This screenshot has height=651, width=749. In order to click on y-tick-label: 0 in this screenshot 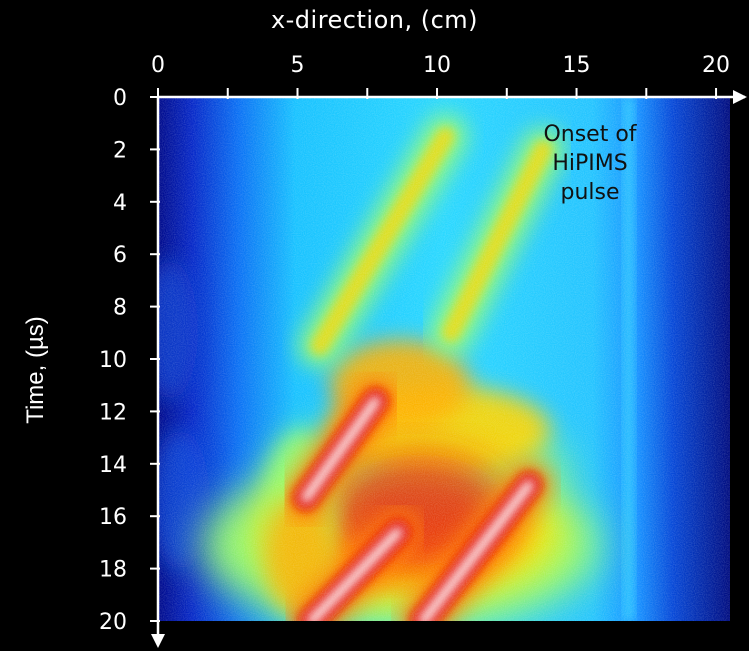, I will do `click(120, 98)`.